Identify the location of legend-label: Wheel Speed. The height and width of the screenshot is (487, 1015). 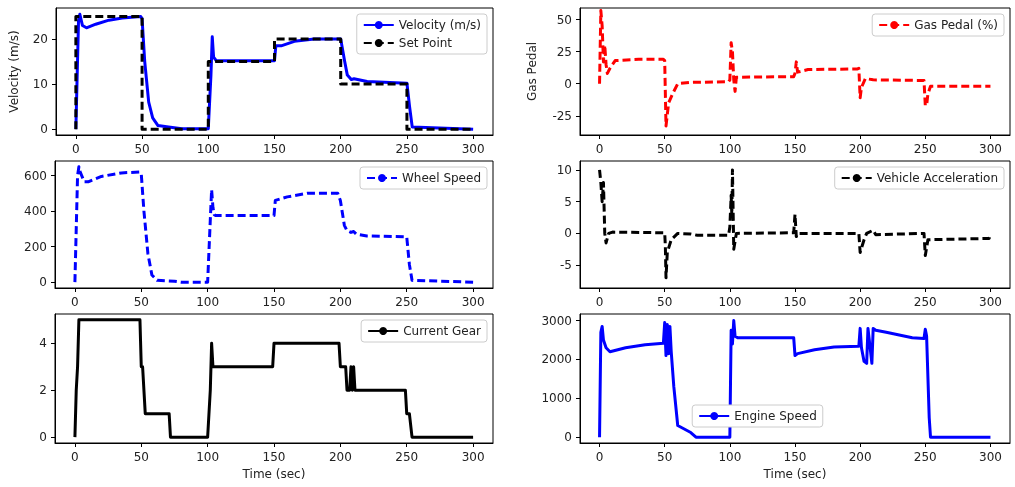
(442, 178).